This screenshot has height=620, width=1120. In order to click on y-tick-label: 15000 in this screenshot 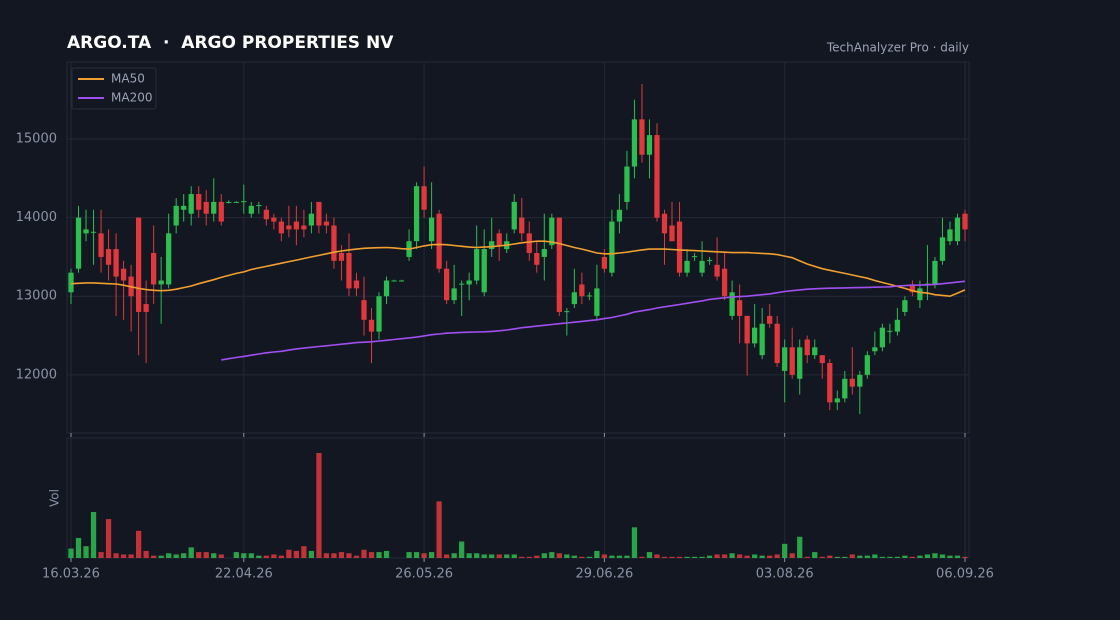, I will do `click(36, 139)`.